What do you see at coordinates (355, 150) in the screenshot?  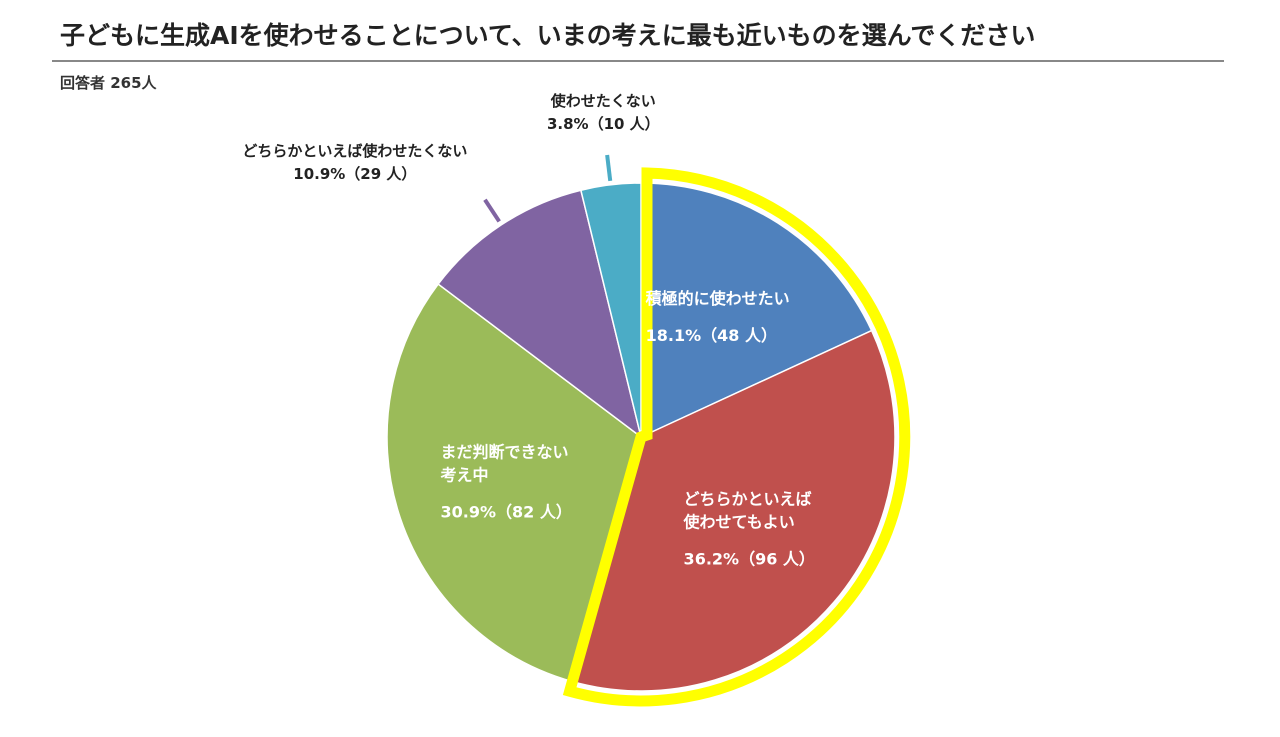 I see `category-label: どちらかといえば使わせたくない` at bounding box center [355, 150].